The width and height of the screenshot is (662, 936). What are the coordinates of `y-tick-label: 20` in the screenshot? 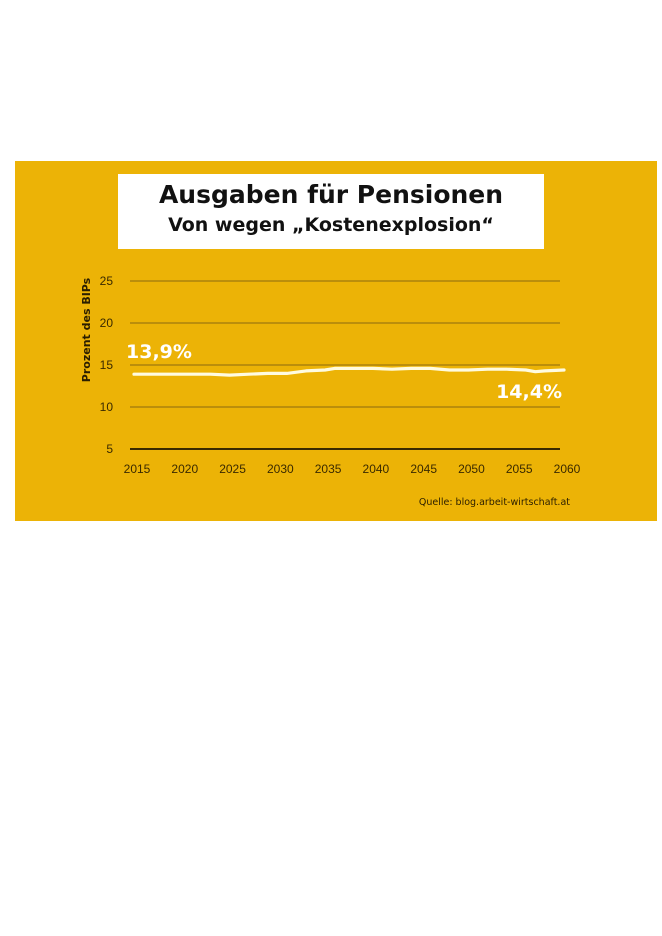 It's located at (107, 323).